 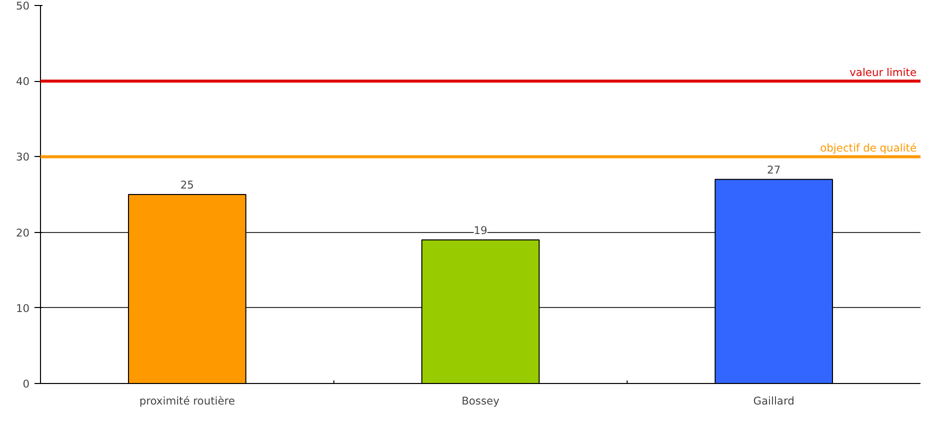 What do you see at coordinates (23, 308) in the screenshot?
I see `y-tick-label: 10` at bounding box center [23, 308].